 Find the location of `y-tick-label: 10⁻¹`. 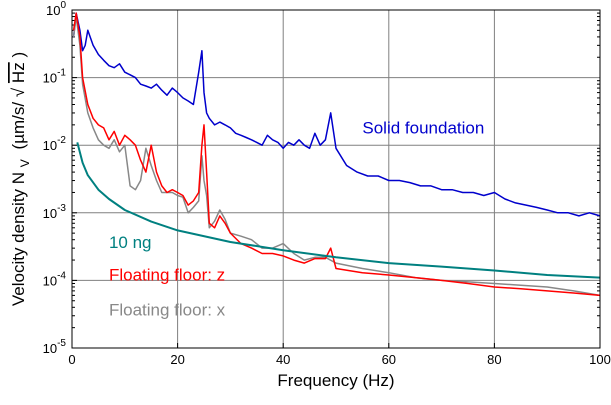

y-tick-label: 10⁻¹ is located at coordinates (55, 77).